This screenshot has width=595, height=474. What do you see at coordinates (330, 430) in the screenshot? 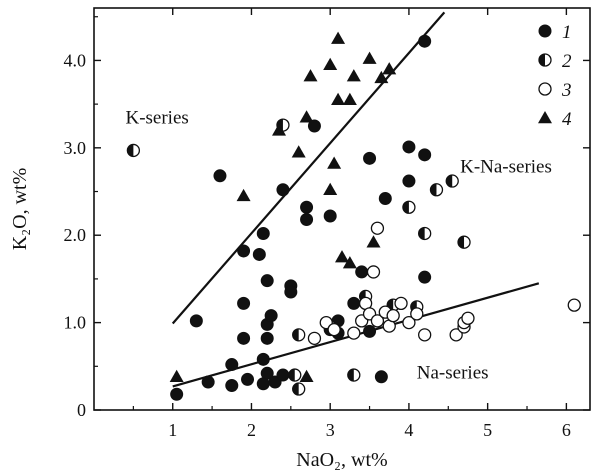
I see `x-tick-label: 3` at bounding box center [330, 430].